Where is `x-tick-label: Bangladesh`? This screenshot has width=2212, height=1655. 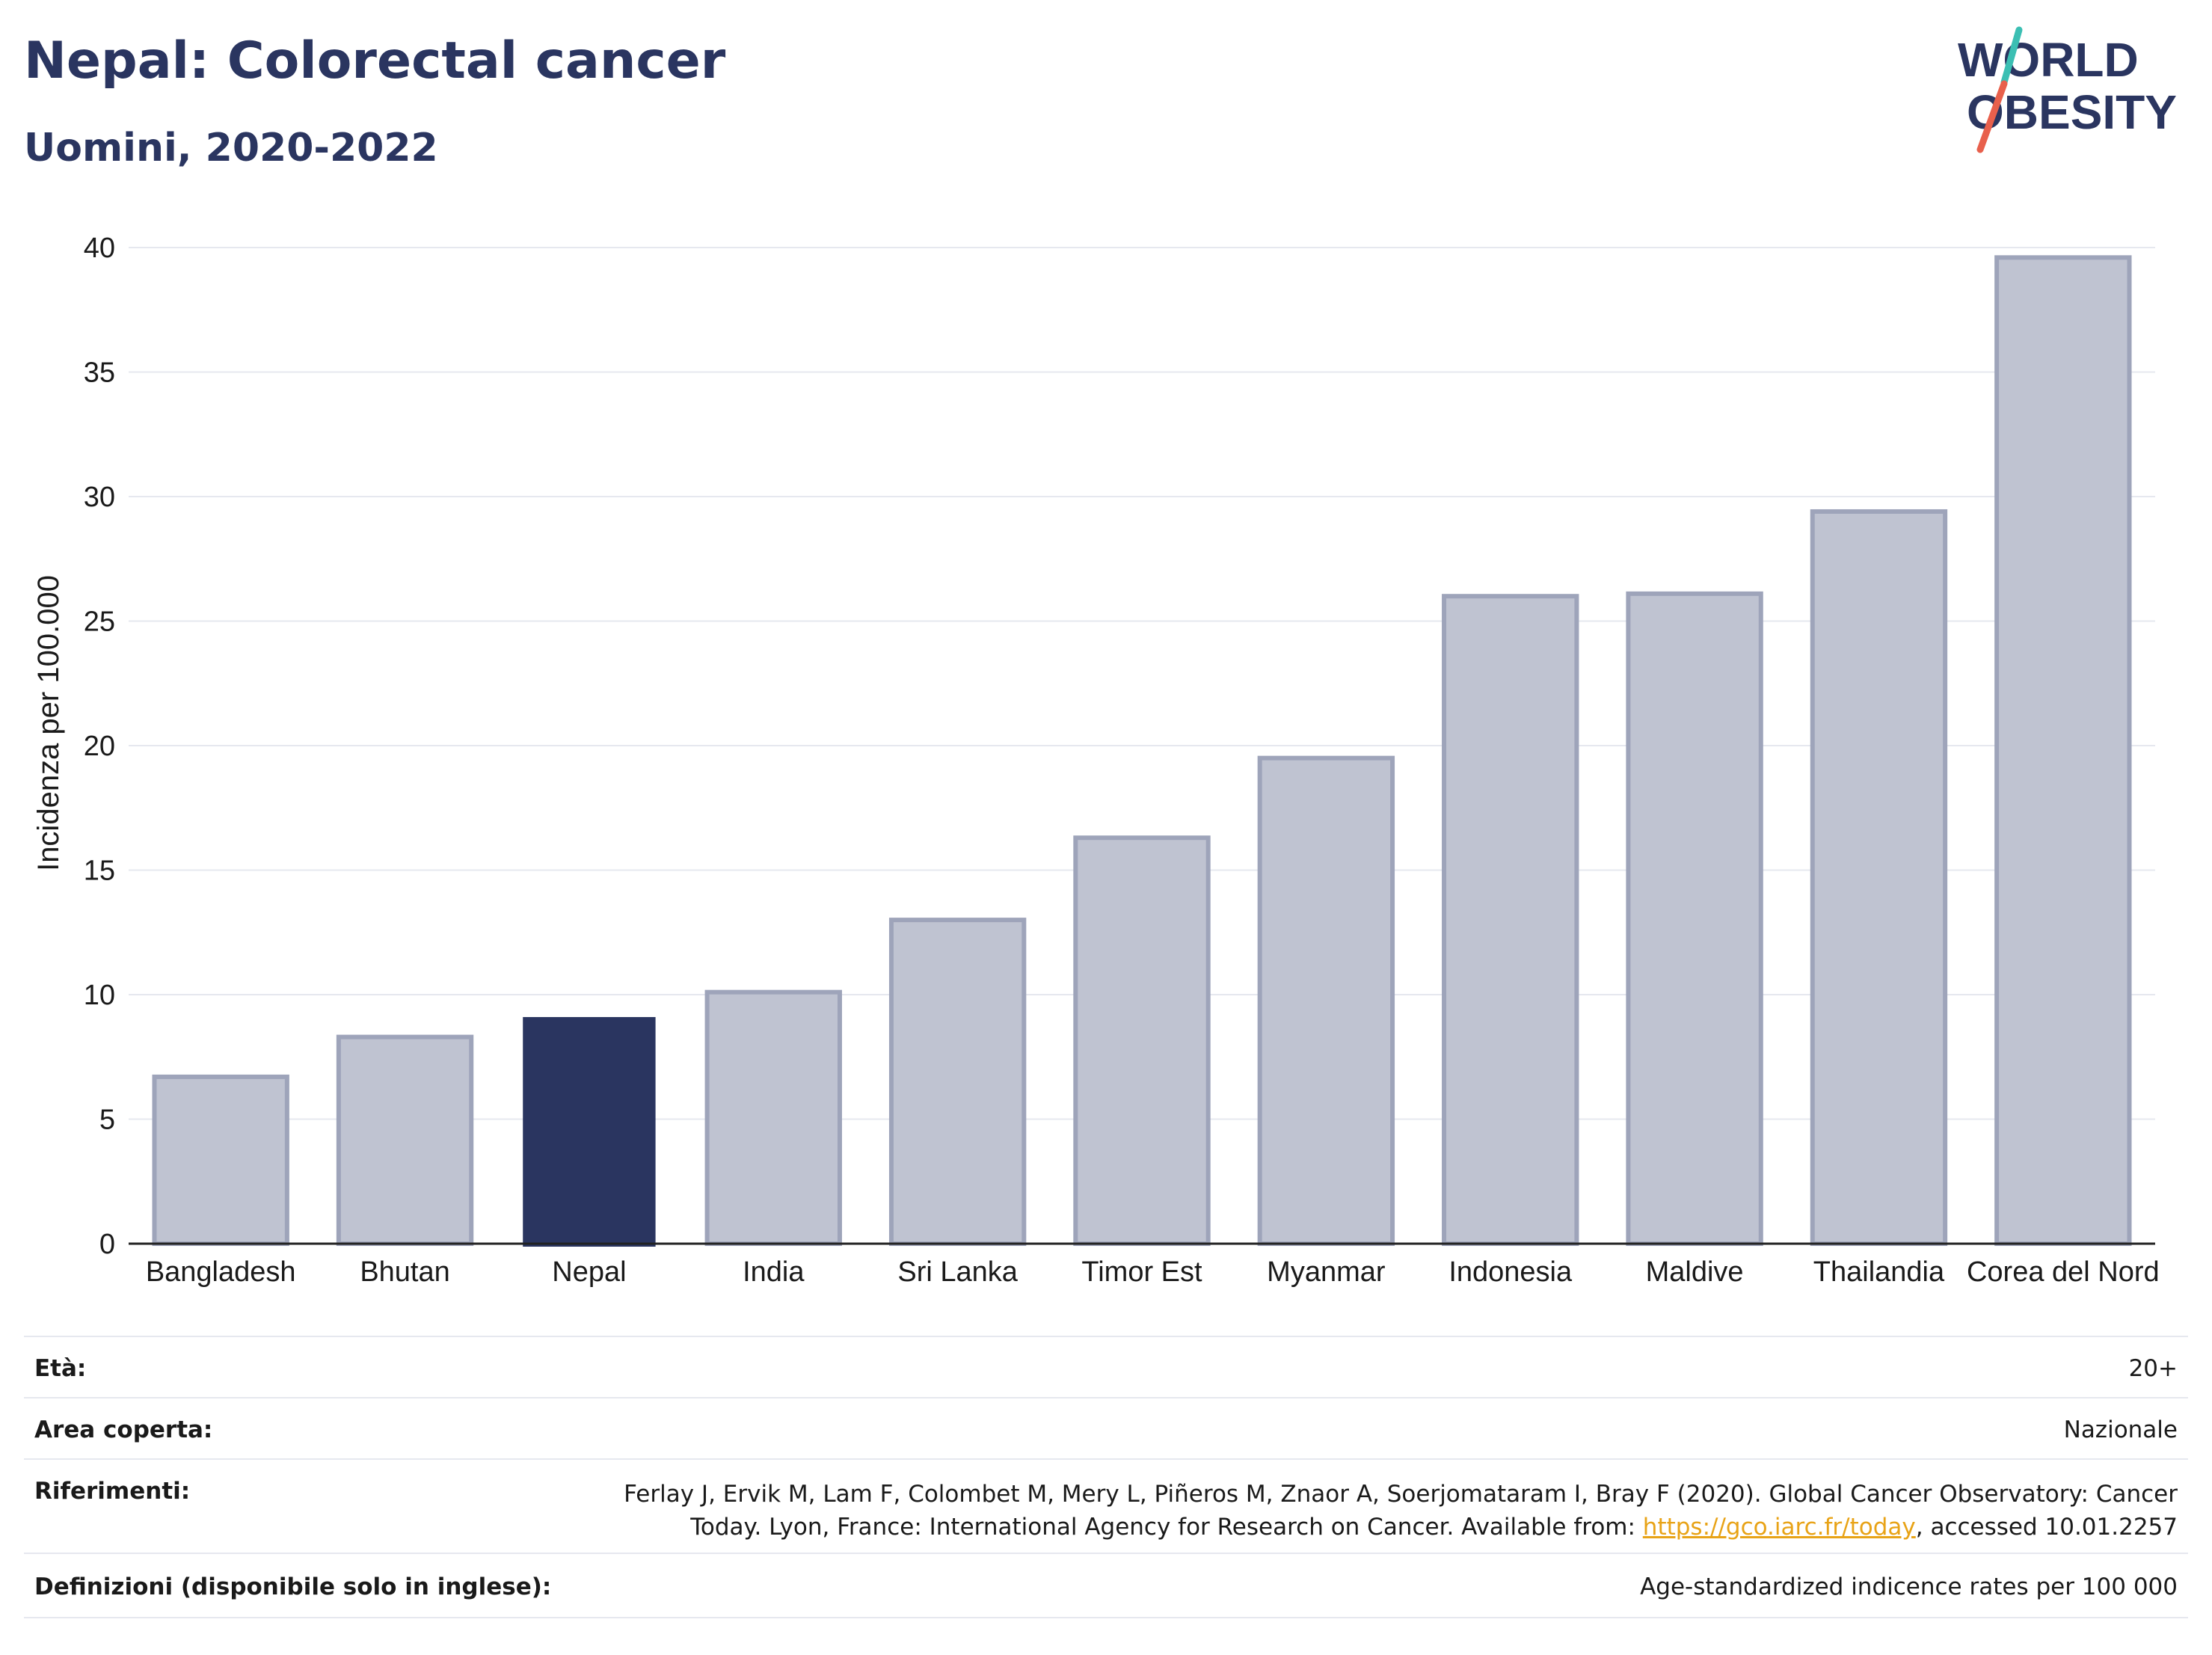
x-tick-label: Bangladesh is located at coordinates (221, 1272).